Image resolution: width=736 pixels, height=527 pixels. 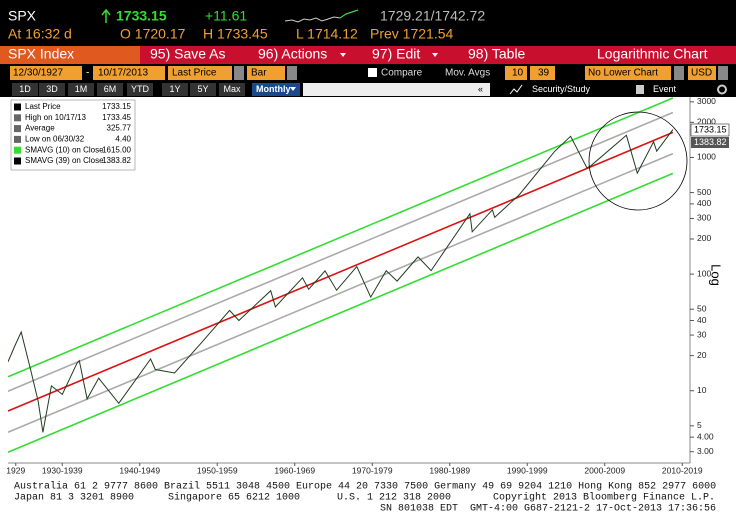 I want to click on period-label: 1Y, so click(x=174, y=89).